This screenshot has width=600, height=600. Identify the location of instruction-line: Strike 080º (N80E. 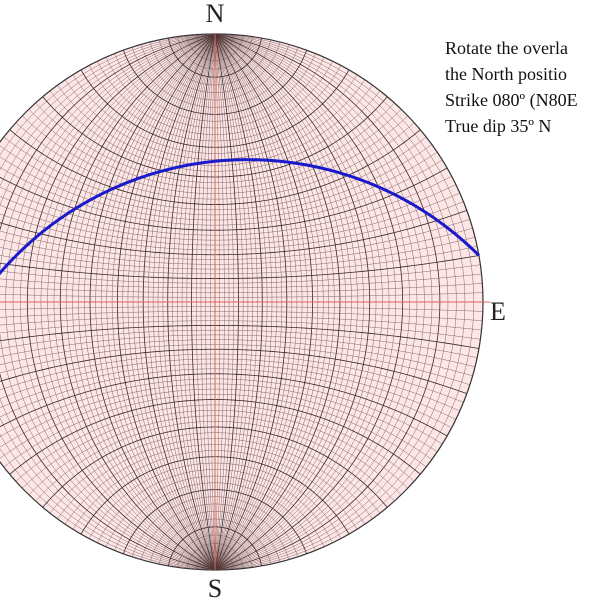
(511, 100).